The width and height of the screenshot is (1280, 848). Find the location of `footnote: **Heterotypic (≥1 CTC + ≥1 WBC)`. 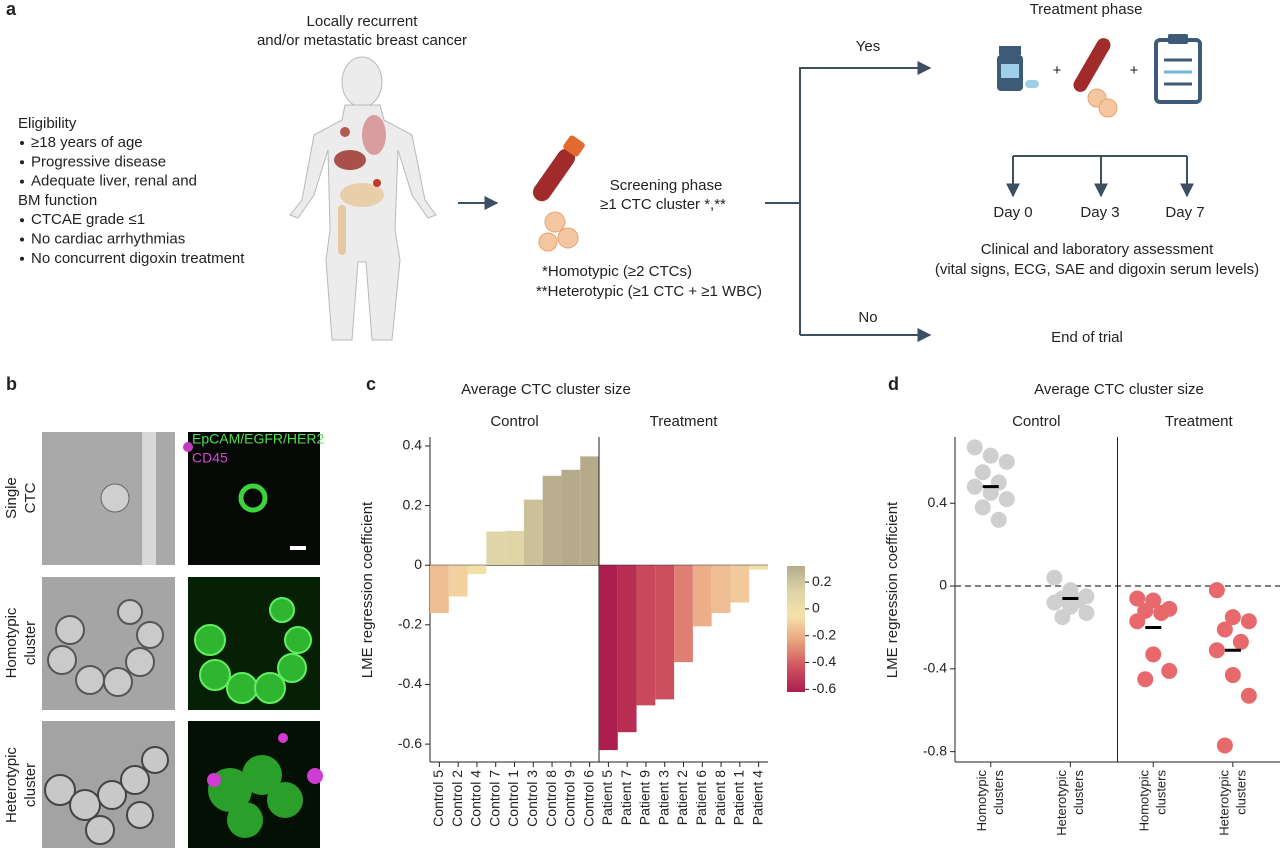

footnote: **Heterotypic (≥1 CTC + ≥1 WBC) is located at coordinates (649, 291).